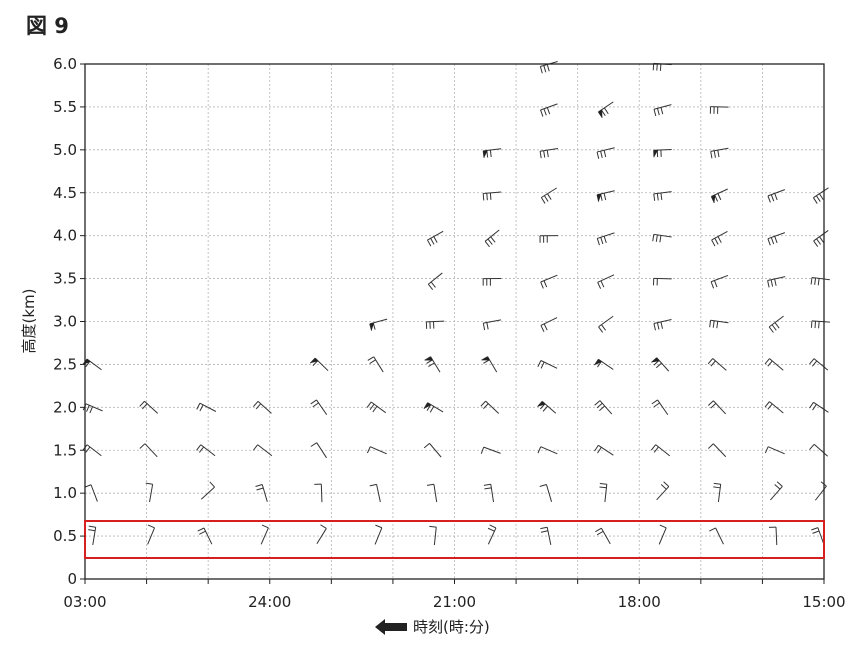 This screenshot has width=863, height=659. Describe the element at coordinates (451, 627) in the screenshot. I see `x-axis-title: 時刻(時:分)` at that location.